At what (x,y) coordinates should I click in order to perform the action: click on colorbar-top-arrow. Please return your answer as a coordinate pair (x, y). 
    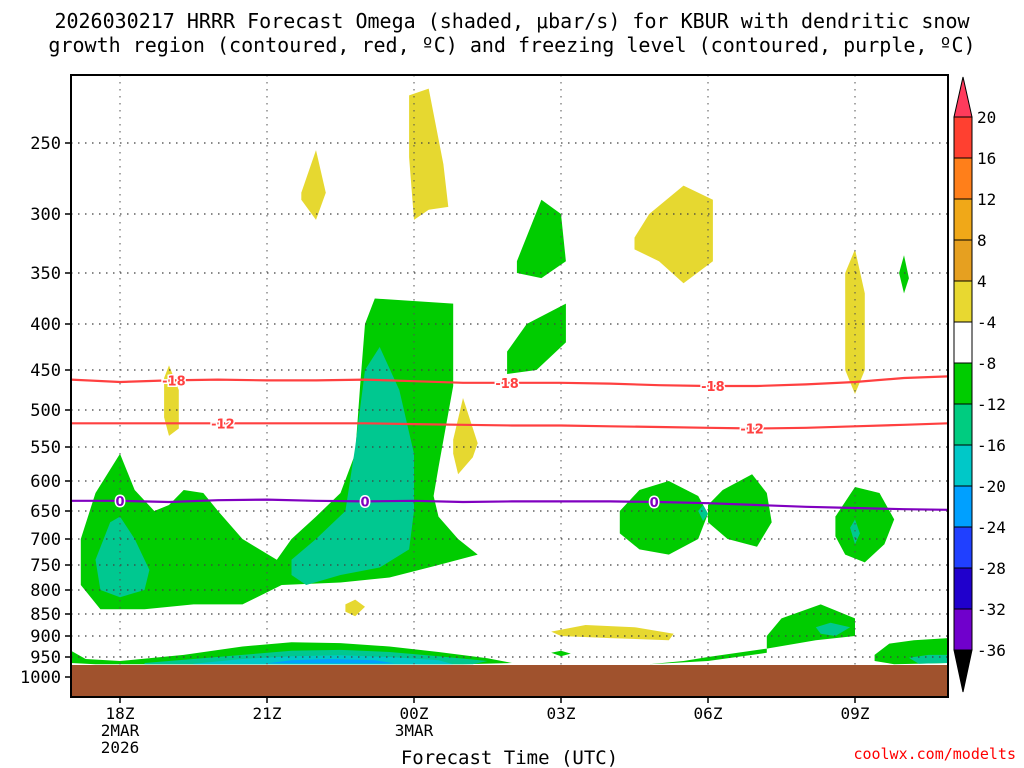
    Looking at the image, I should click on (963, 97).